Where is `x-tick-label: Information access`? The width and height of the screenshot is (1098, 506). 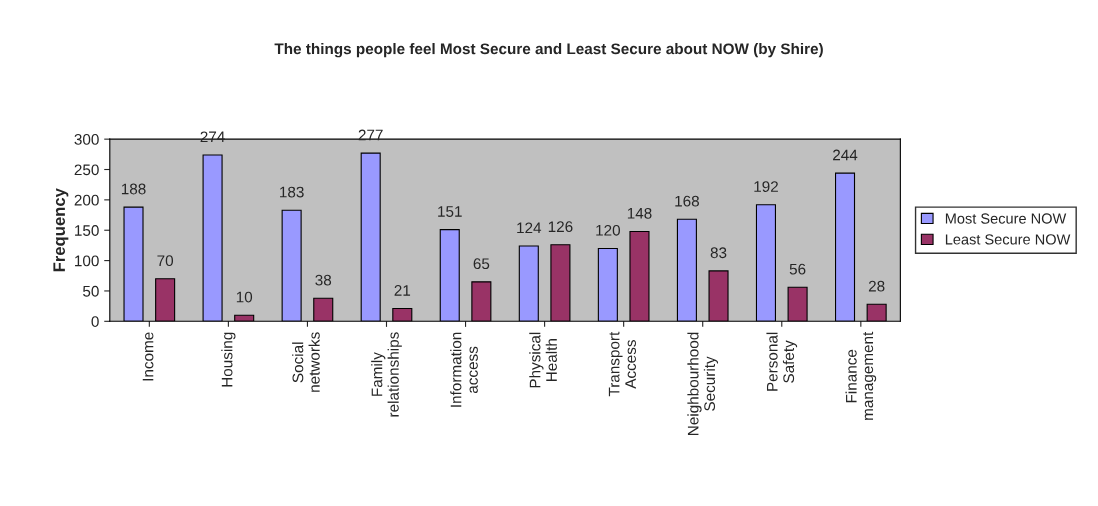
x-tick-label: Information access is located at coordinates (464, 369).